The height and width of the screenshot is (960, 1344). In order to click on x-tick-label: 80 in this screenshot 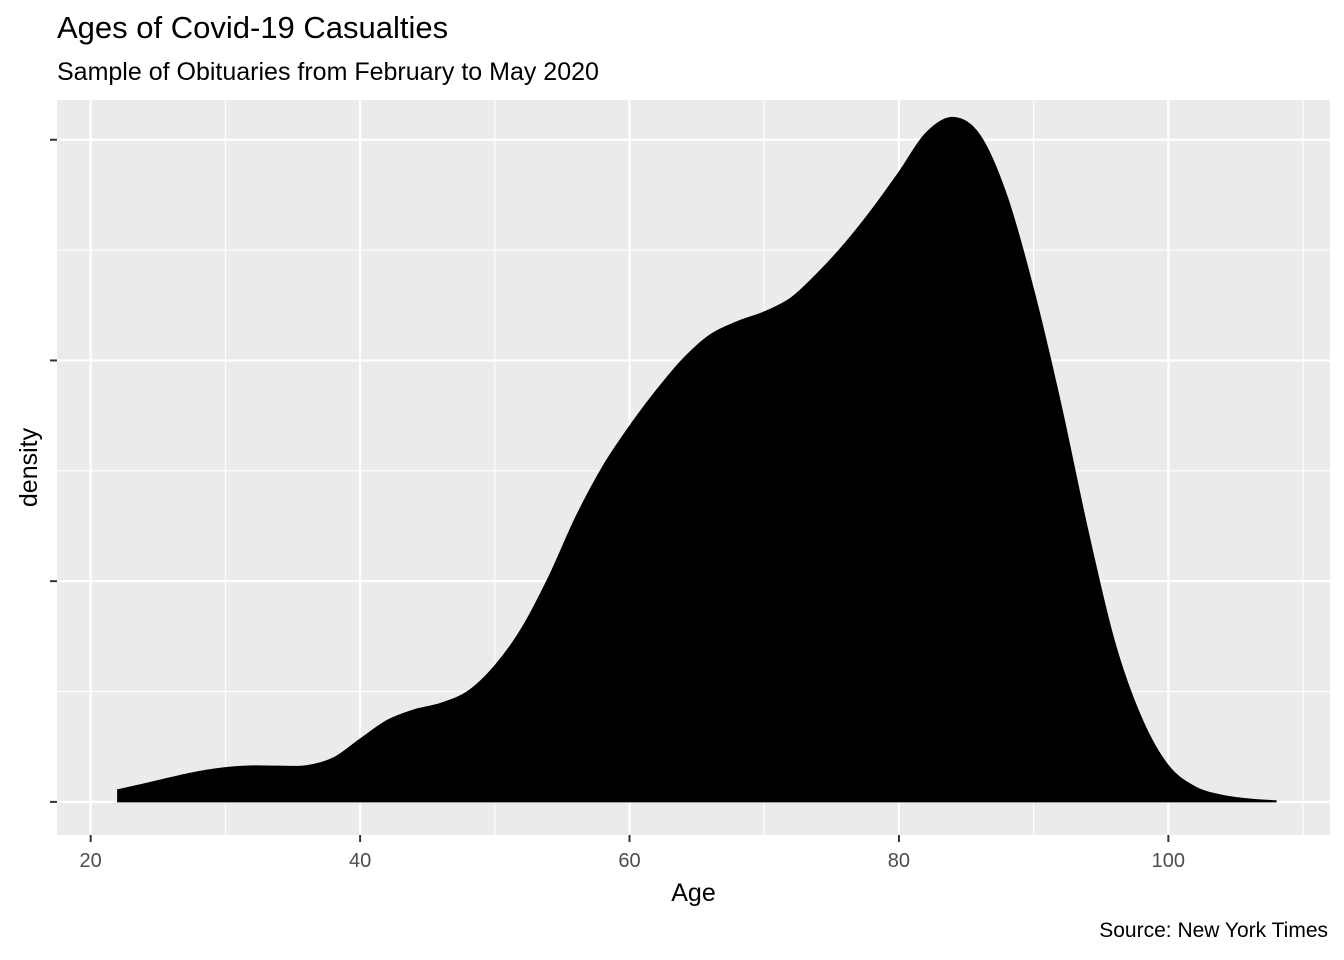, I will do `click(899, 861)`.